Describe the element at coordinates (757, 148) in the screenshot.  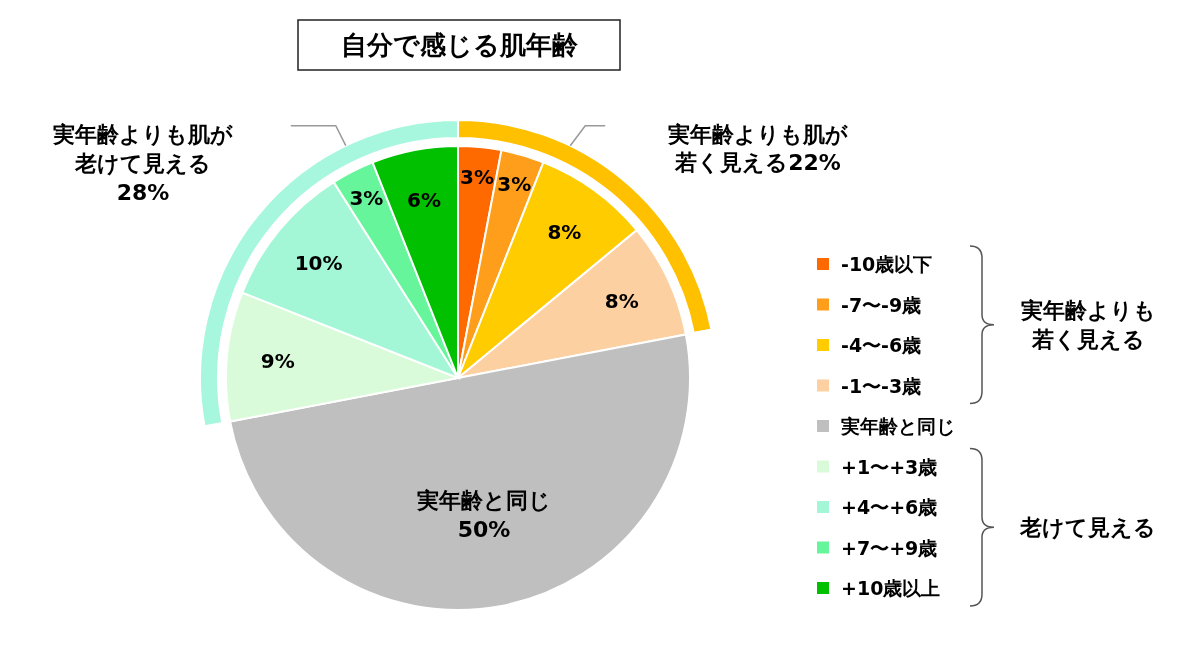
I see `text: 実年齢よりも肌が若く見える22%` at that location.